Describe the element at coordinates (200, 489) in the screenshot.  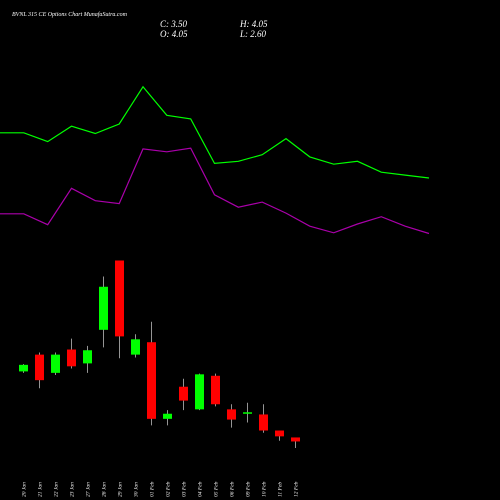
I see `x-tick-label: 04 Feb` at that location.